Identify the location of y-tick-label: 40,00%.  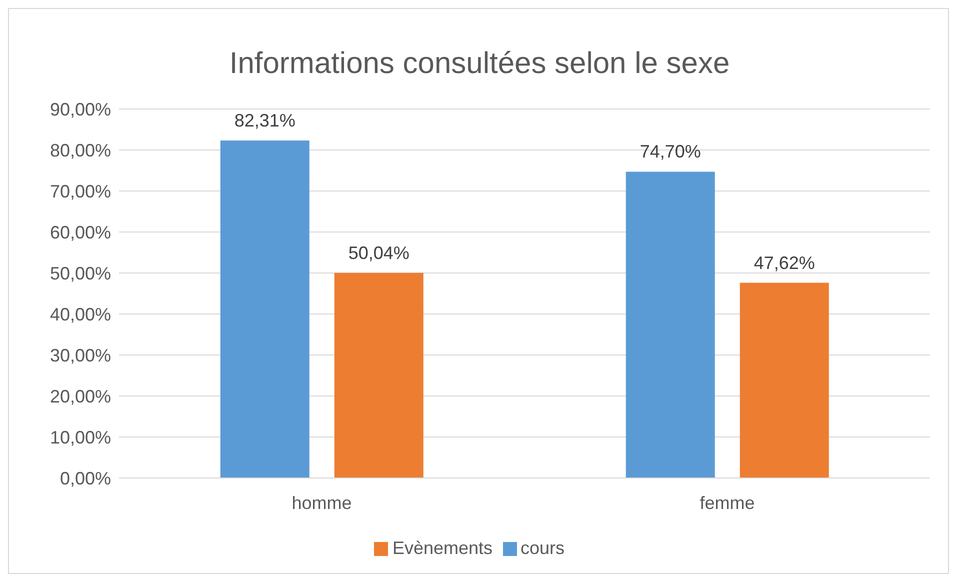
(80, 314).